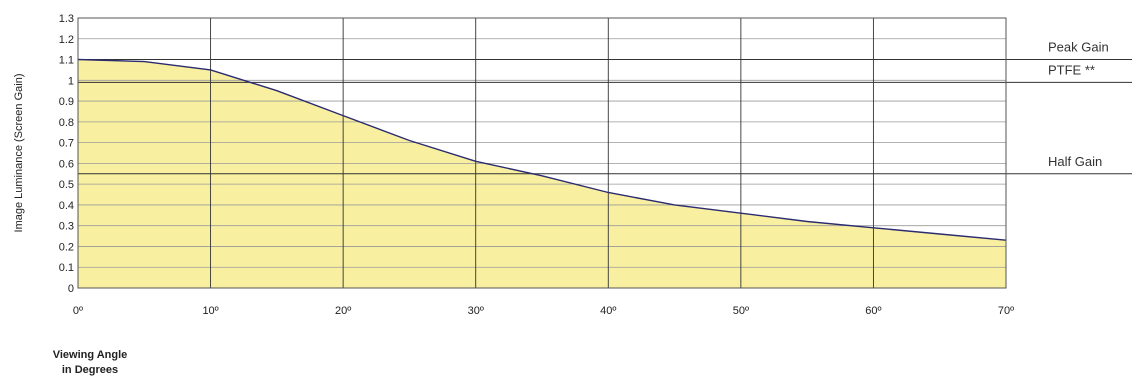 This screenshot has width=1132, height=385. I want to click on y-tick-label: 0.2, so click(66, 247).